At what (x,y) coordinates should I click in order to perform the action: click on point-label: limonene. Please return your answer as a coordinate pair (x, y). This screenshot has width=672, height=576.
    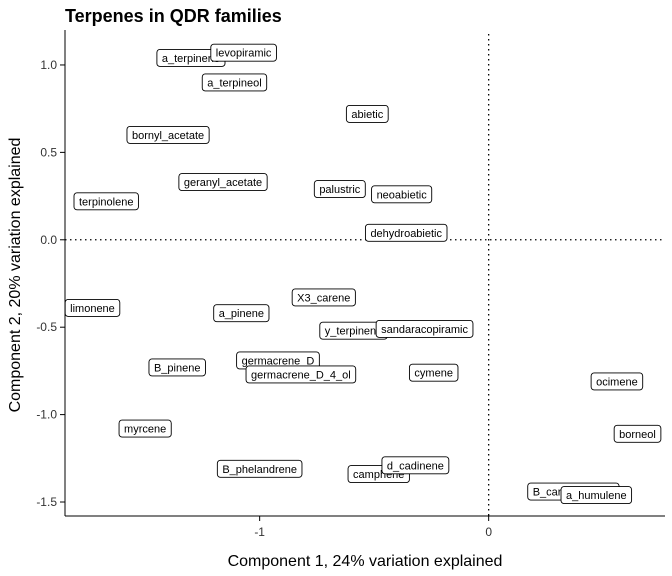
    Looking at the image, I should click on (92, 308).